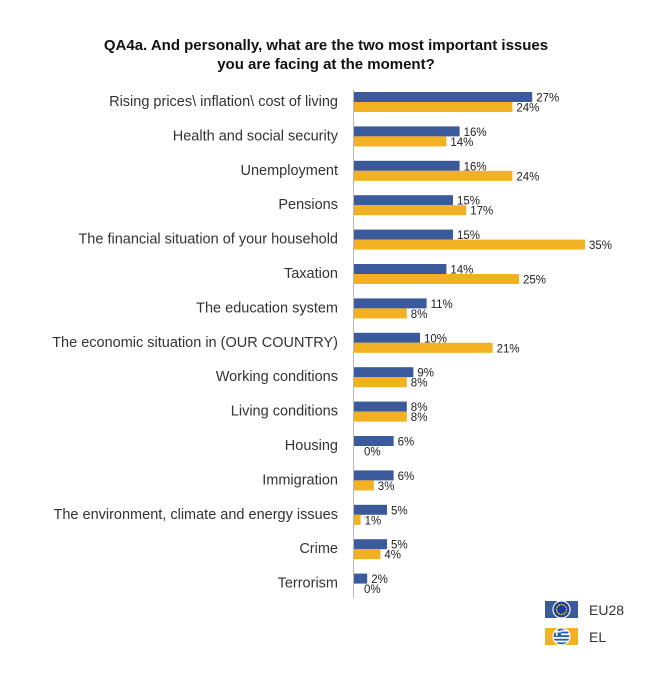  Describe the element at coordinates (597, 637) in the screenshot. I see `legend-label: EL` at that location.